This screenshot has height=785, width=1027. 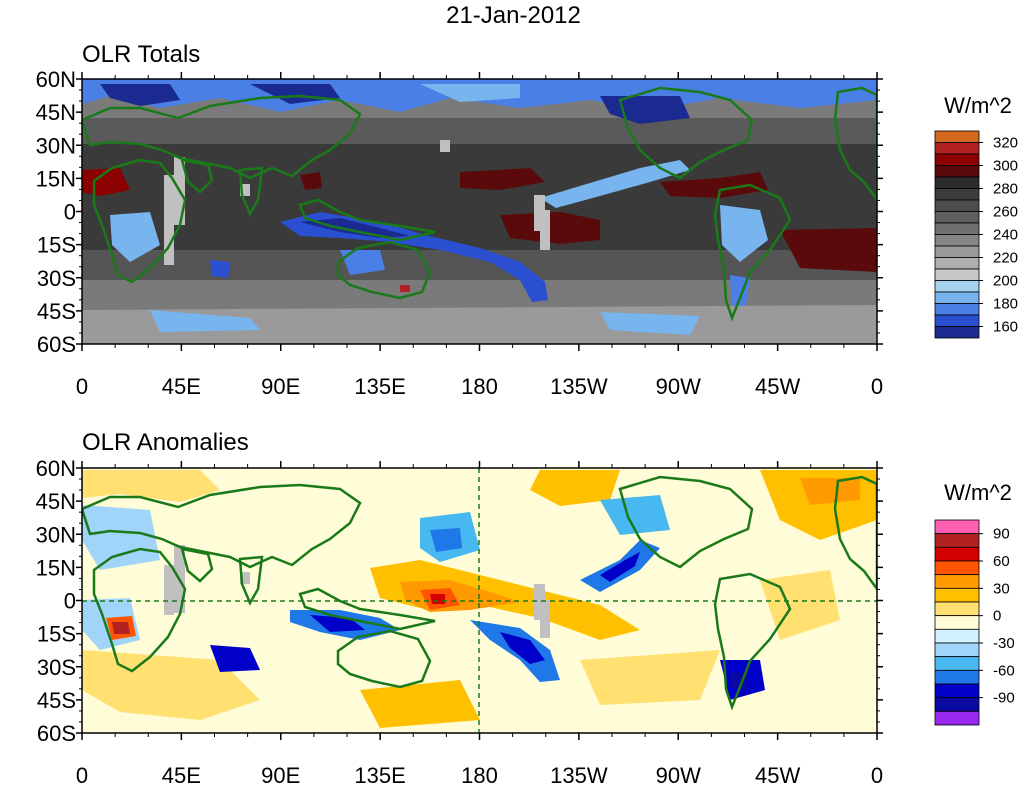 I want to click on colorbar-label: 240, so click(x=1005, y=235).